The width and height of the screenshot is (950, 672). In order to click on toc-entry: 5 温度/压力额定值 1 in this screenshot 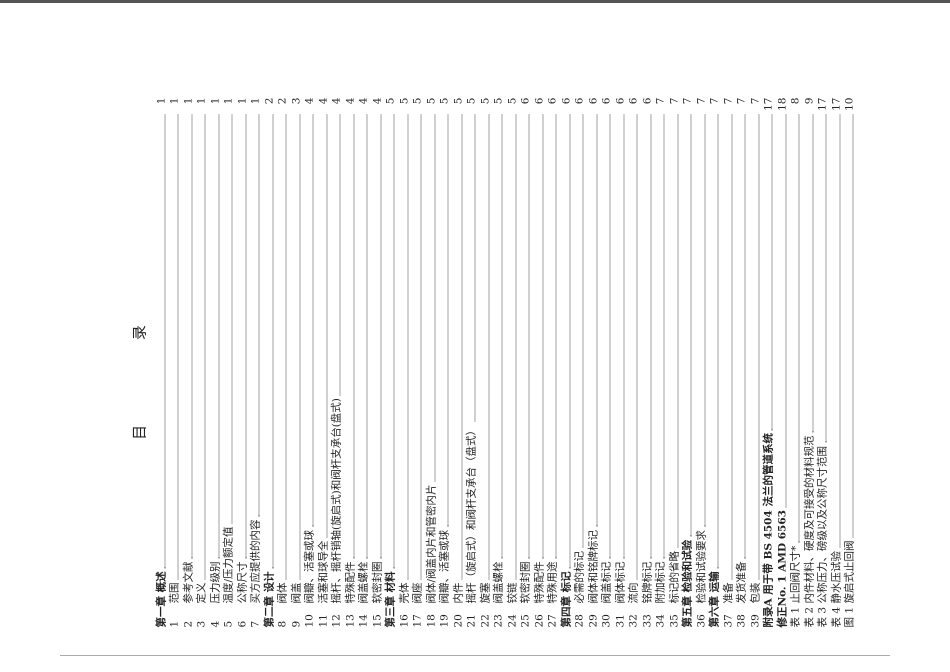, I will do `click(229, 363)`.